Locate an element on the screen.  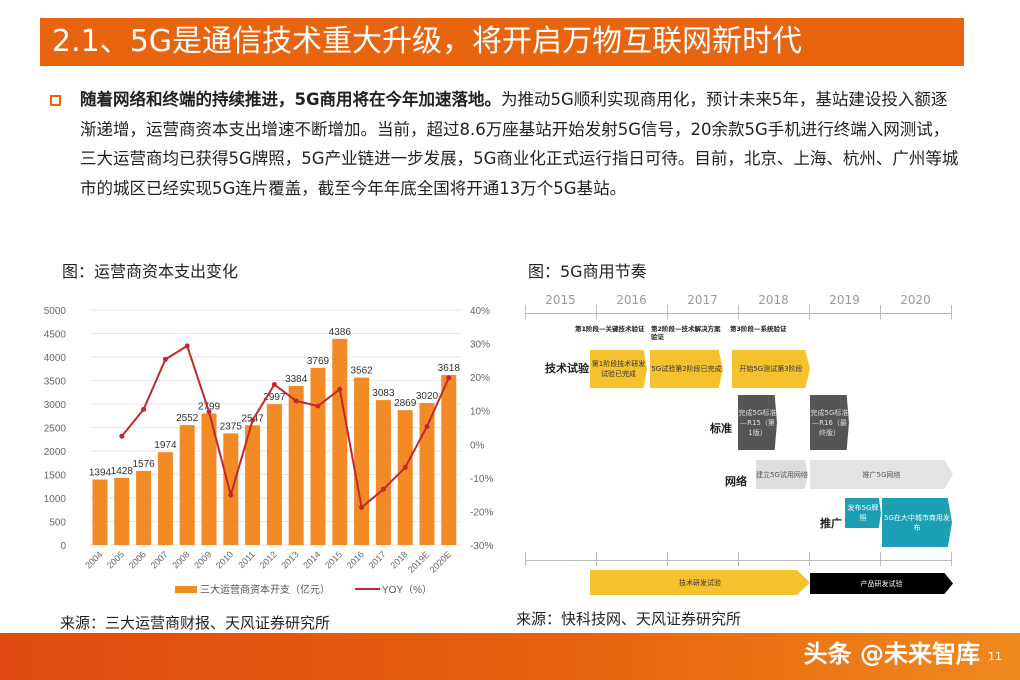
row-label: 推广 is located at coordinates (831, 523).